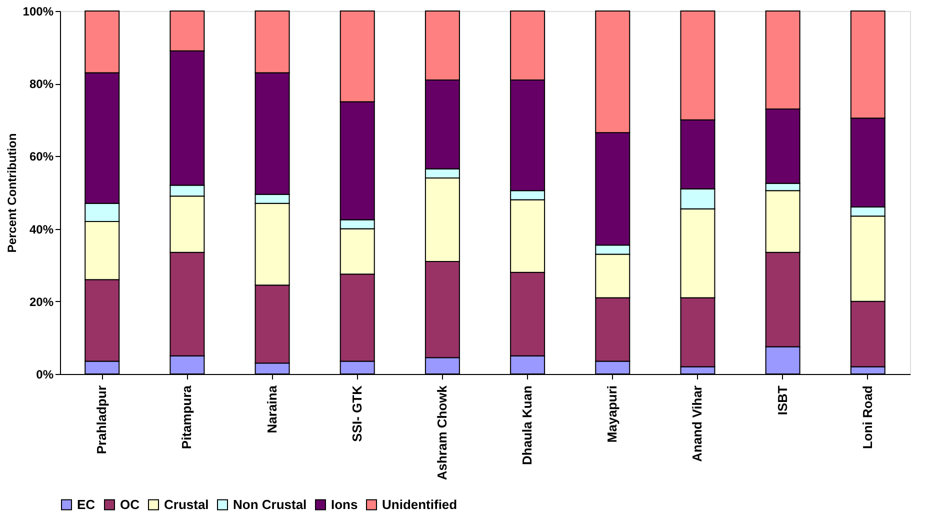 This screenshot has height=525, width=937. Describe the element at coordinates (420, 504) in the screenshot. I see `legend-label: Unidentified` at that location.